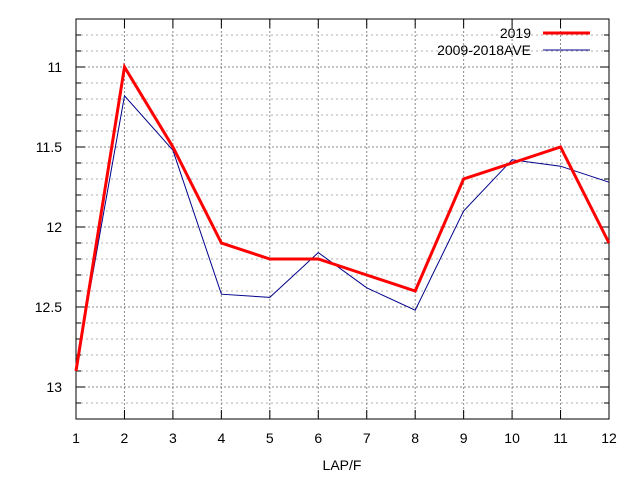 The width and height of the screenshot is (640, 480). I want to click on x-tick-label: 8, so click(415, 438).